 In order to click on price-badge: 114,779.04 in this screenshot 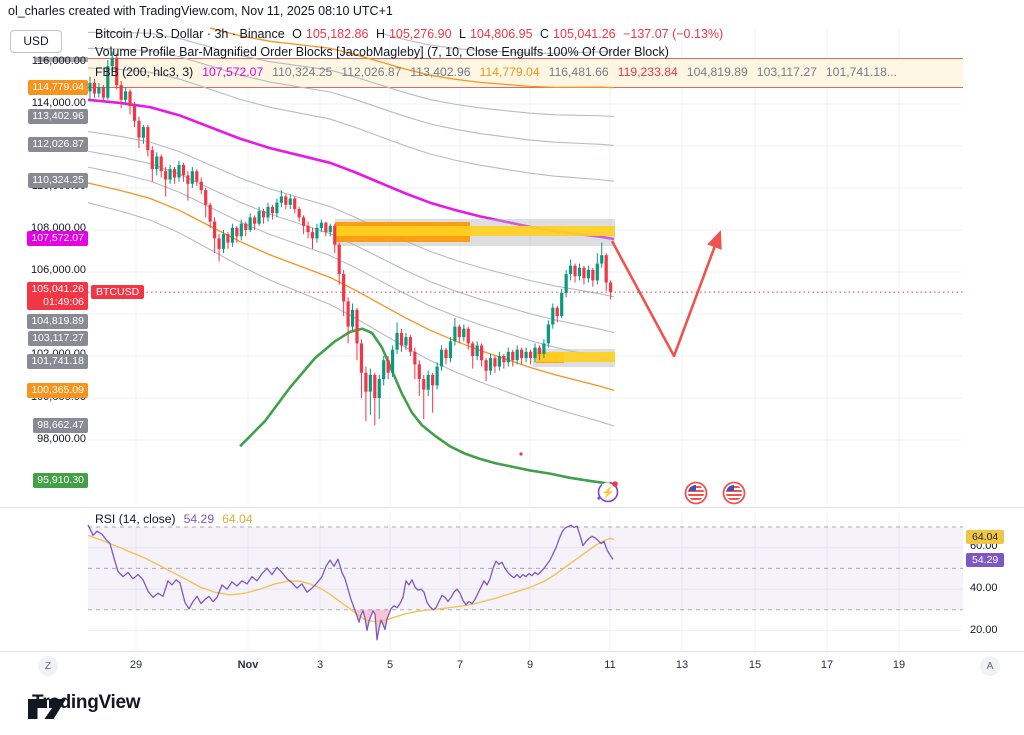, I will do `click(58, 87)`.